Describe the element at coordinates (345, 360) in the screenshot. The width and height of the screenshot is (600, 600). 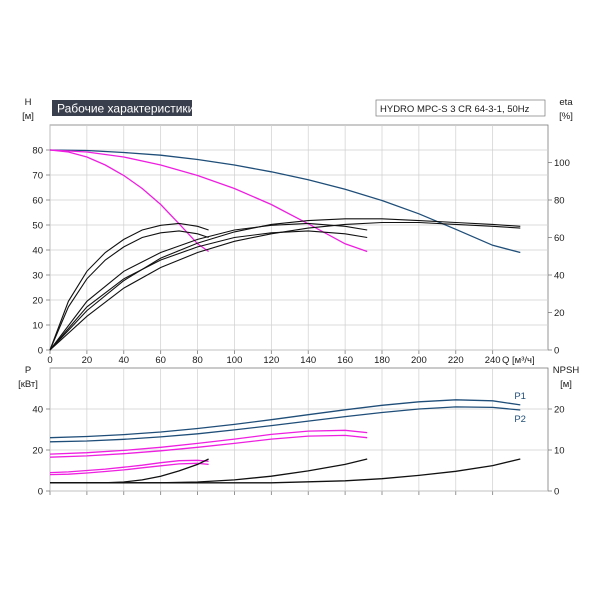
I see `x-tick-label: 160` at that location.